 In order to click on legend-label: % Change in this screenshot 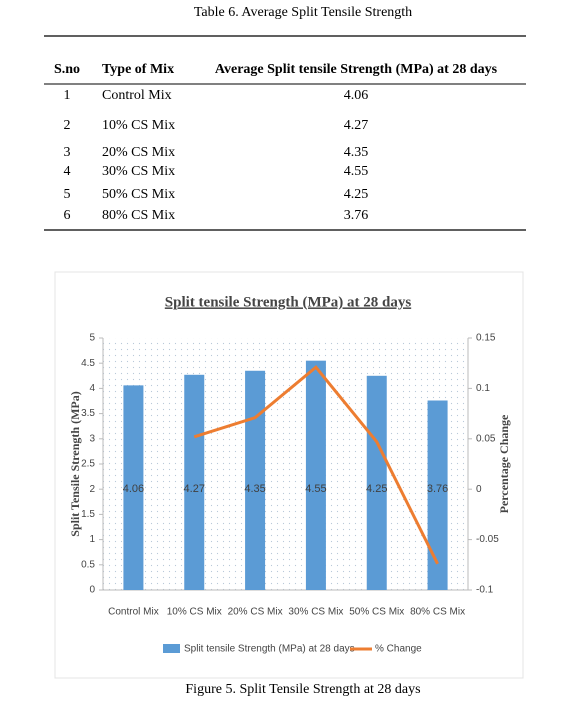, I will do `click(398, 649)`.